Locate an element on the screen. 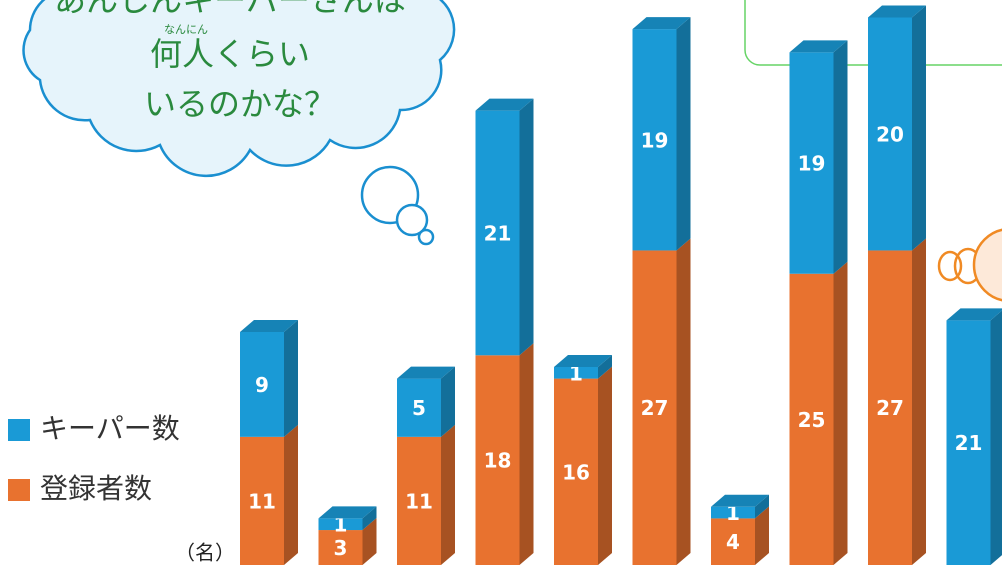  bubble-text: 何人くらい is located at coordinates (230, 54).